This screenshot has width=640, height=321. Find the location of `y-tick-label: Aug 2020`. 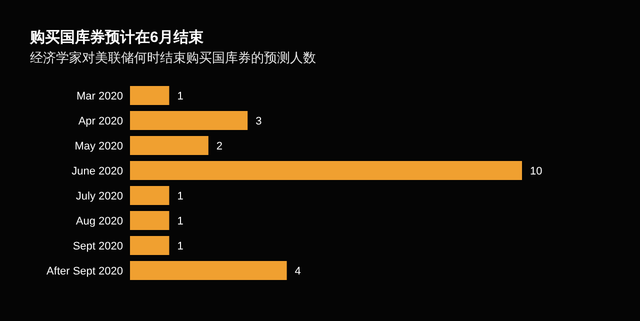

y-tick-label: Aug 2020 is located at coordinates (99, 222).